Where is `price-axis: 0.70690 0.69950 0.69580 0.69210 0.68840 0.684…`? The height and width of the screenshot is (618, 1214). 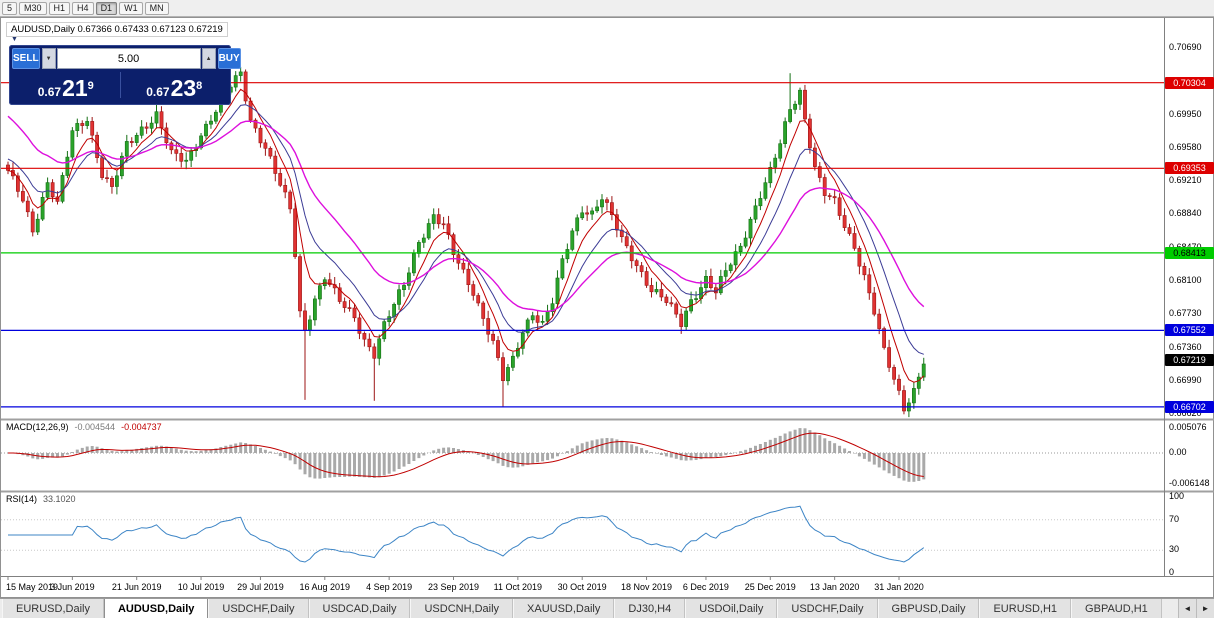
price-axis: 0.70690 0.69950 0.69580 0.69210 0.68840 0.684… is located at coordinates (1189, 308).